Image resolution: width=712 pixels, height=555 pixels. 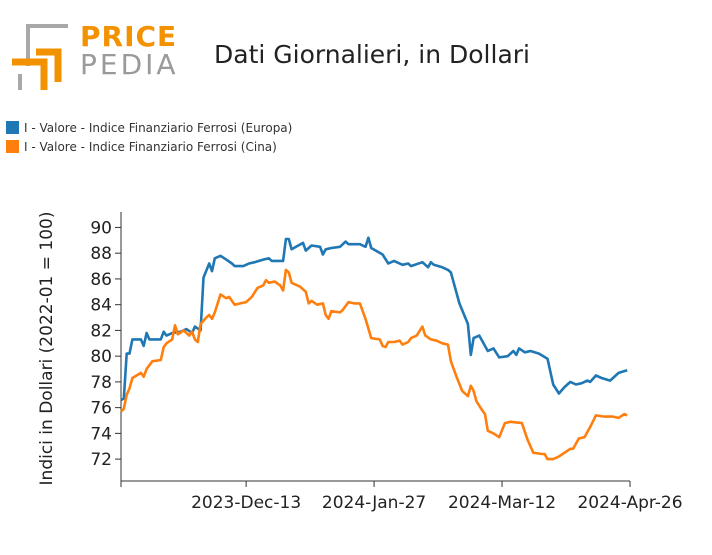 What do you see at coordinates (101, 280) in the screenshot?
I see `y-tick-label: 86` at bounding box center [101, 280].